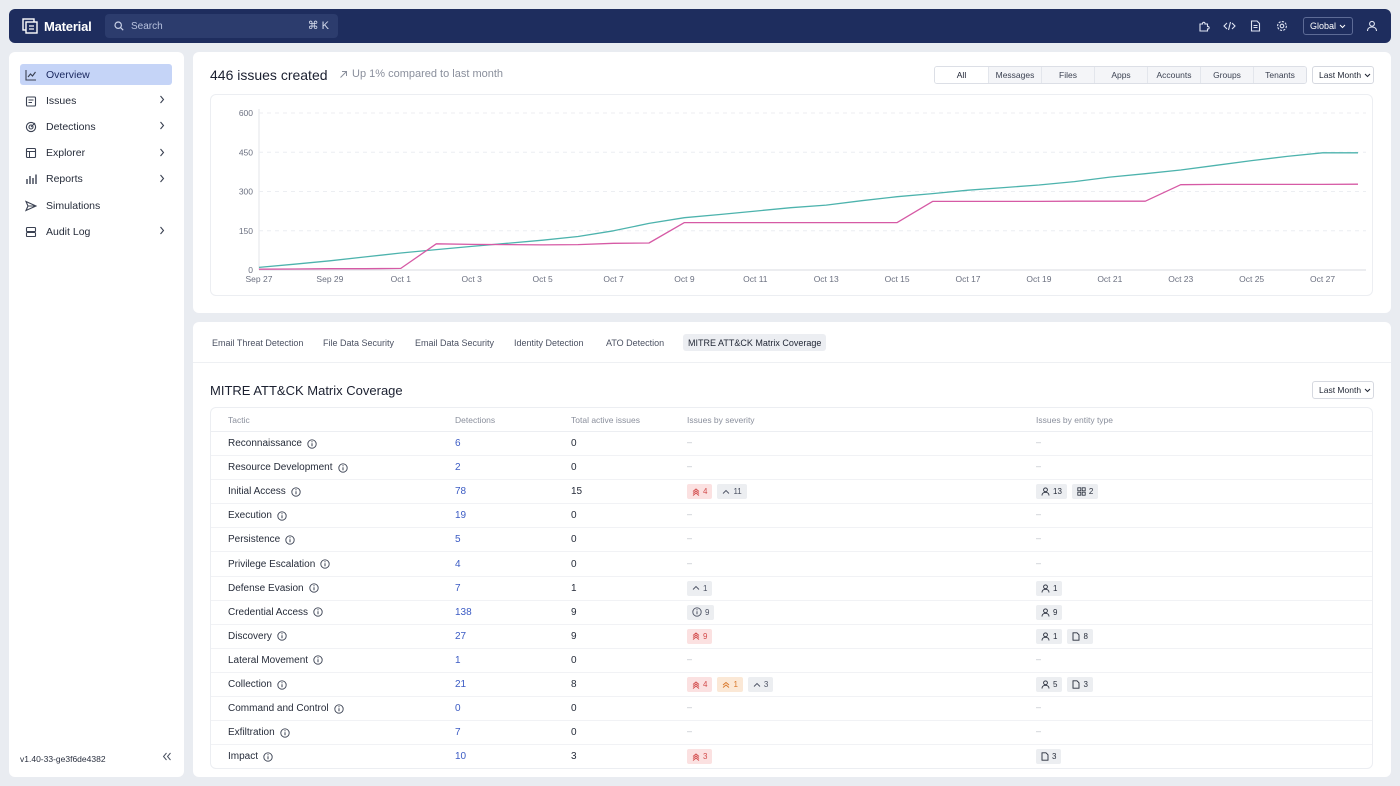 The height and width of the screenshot is (786, 1400). I want to click on active-issues-count: 3, so click(574, 757).